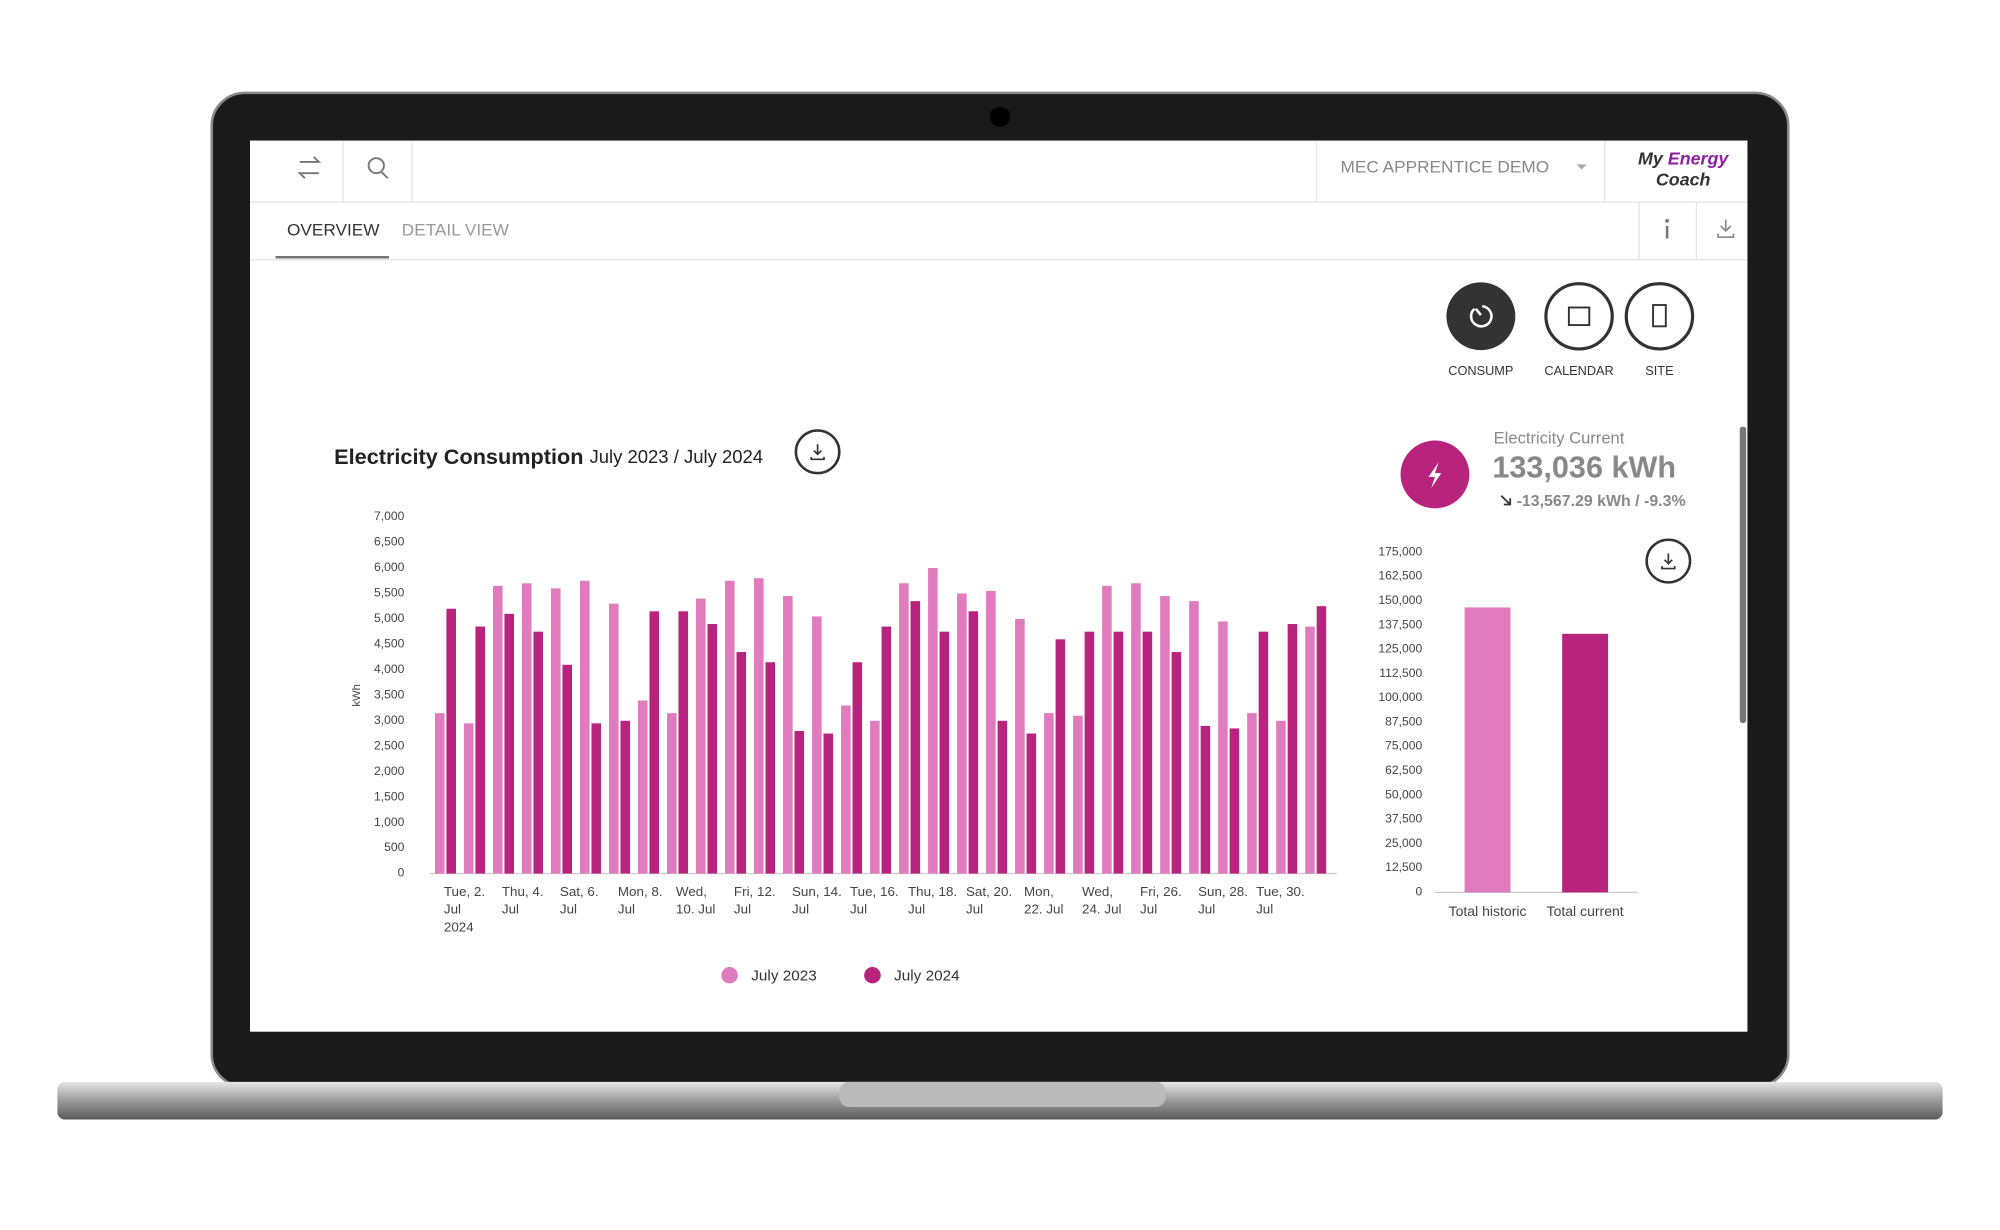  I want to click on y-tick-label: 5,000, so click(389, 618).